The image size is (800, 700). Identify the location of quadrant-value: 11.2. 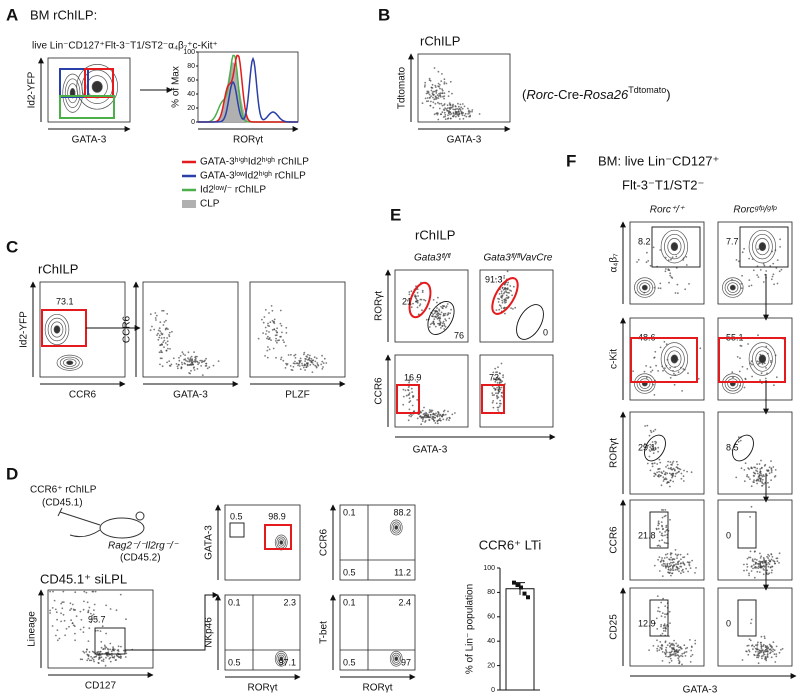
(402, 572).